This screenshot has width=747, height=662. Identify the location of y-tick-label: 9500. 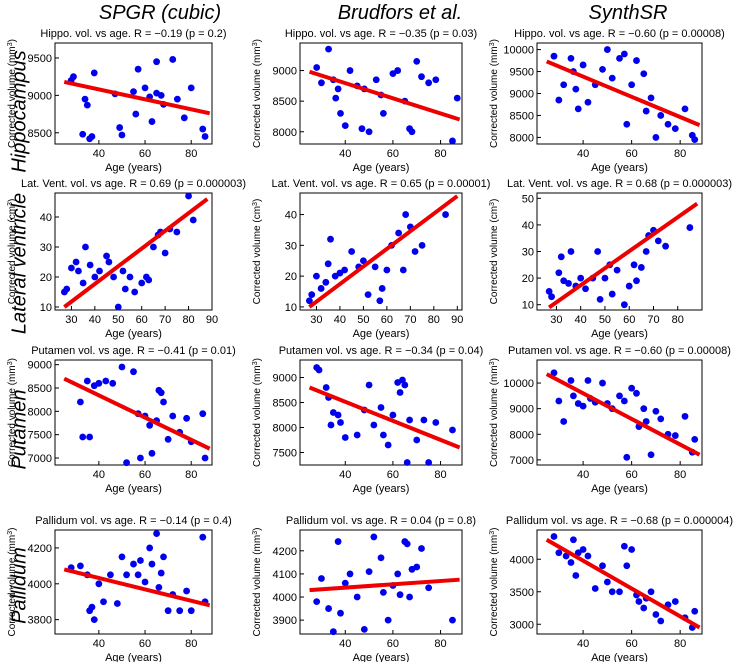
(522, 73).